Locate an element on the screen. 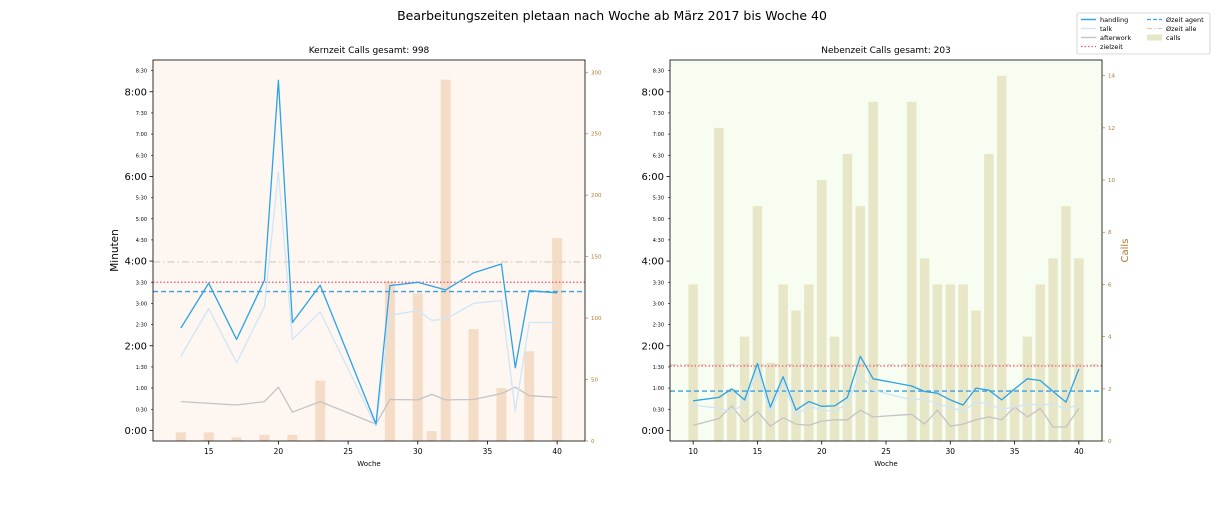 This screenshot has width=1224, height=508. right-x-axis-label: Woche is located at coordinates (885, 464).